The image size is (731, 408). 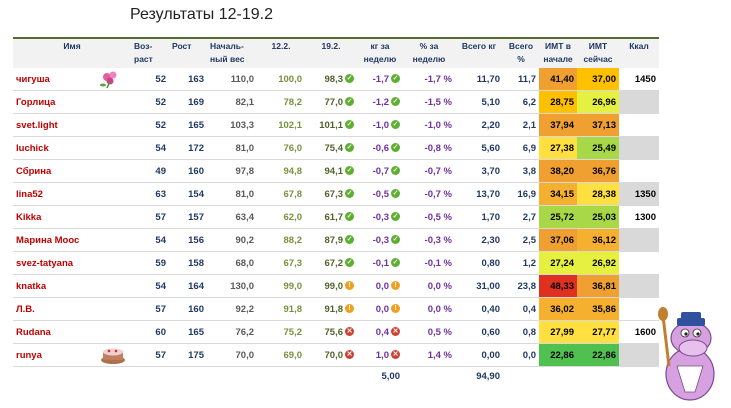 I want to click on row-name: Марина Моос, so click(x=72, y=240).